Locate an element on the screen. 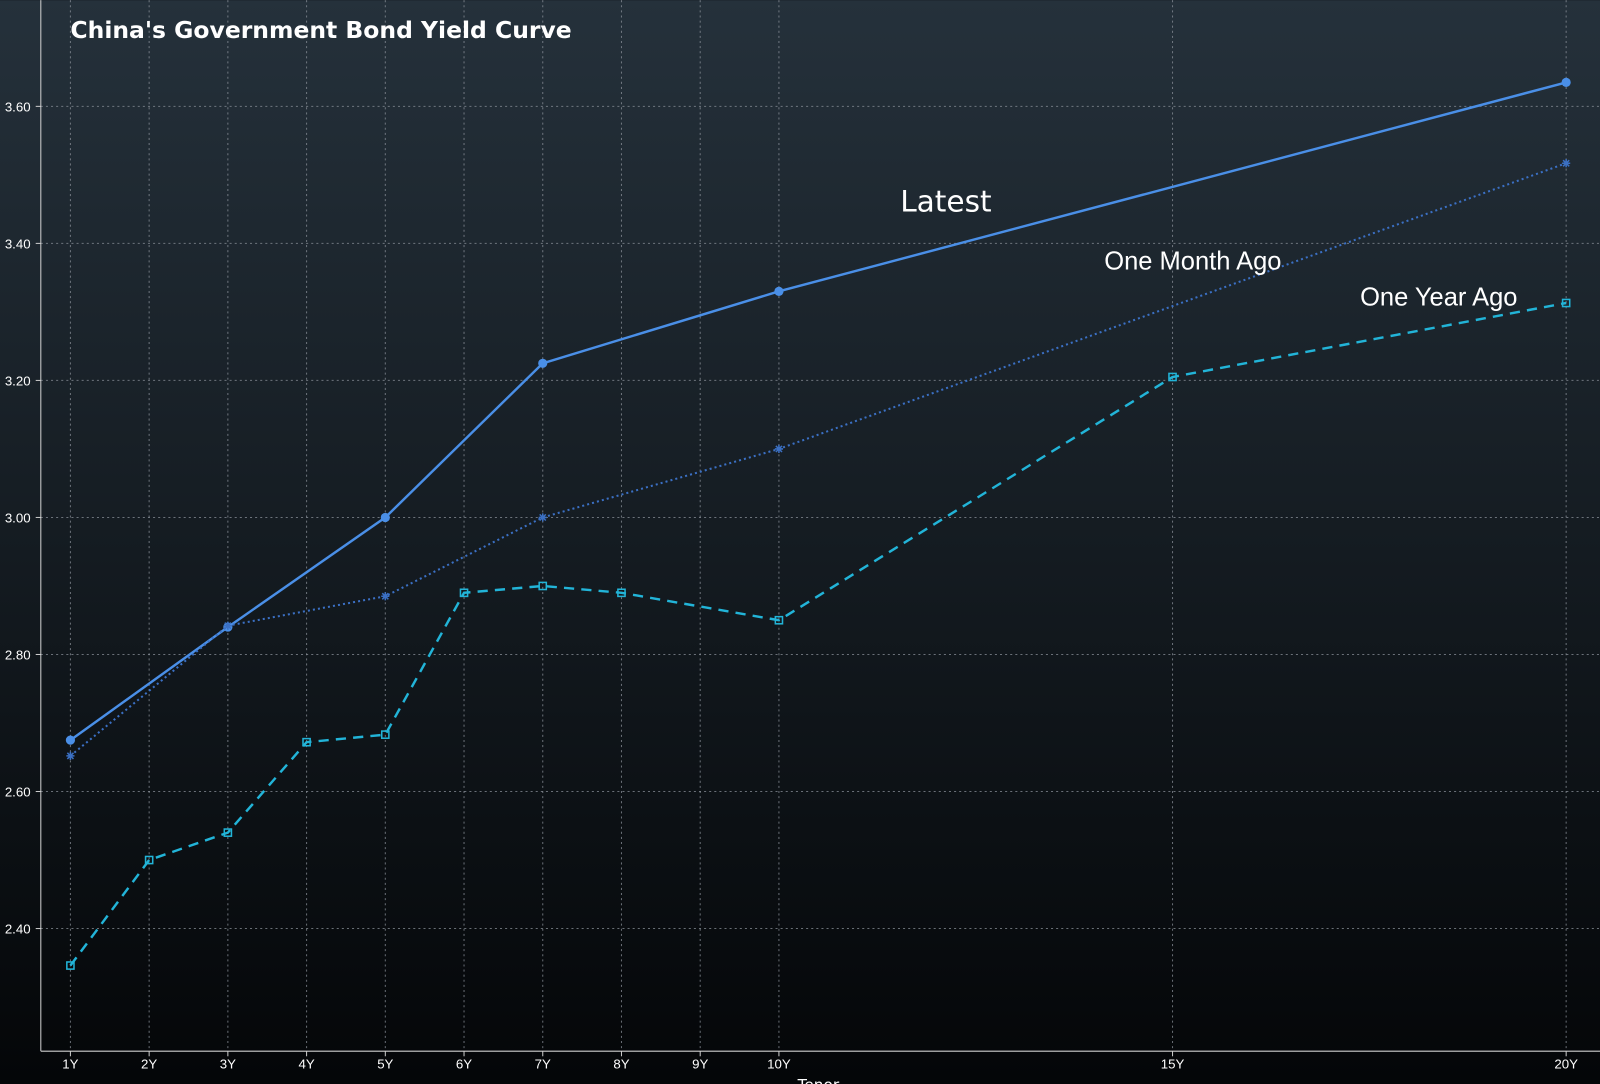  y-tick-label: 2.80 is located at coordinates (18, 655).